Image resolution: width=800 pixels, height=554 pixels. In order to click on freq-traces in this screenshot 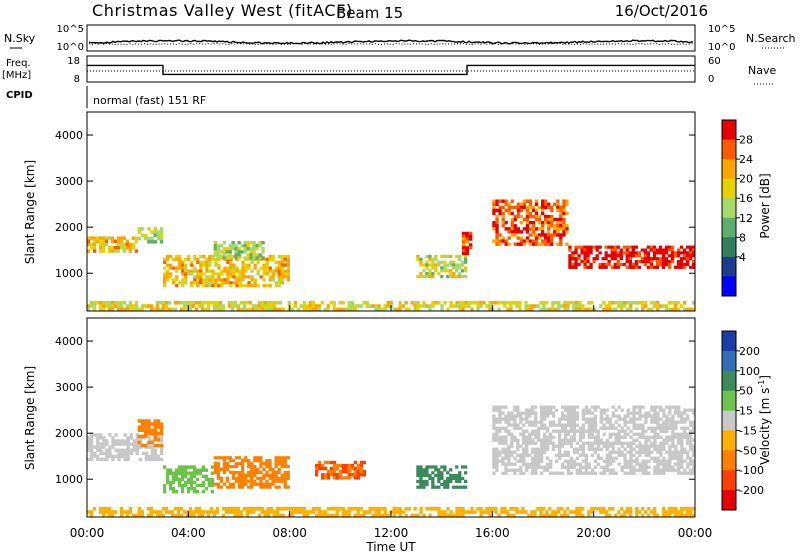, I will do `click(391, 70)`.